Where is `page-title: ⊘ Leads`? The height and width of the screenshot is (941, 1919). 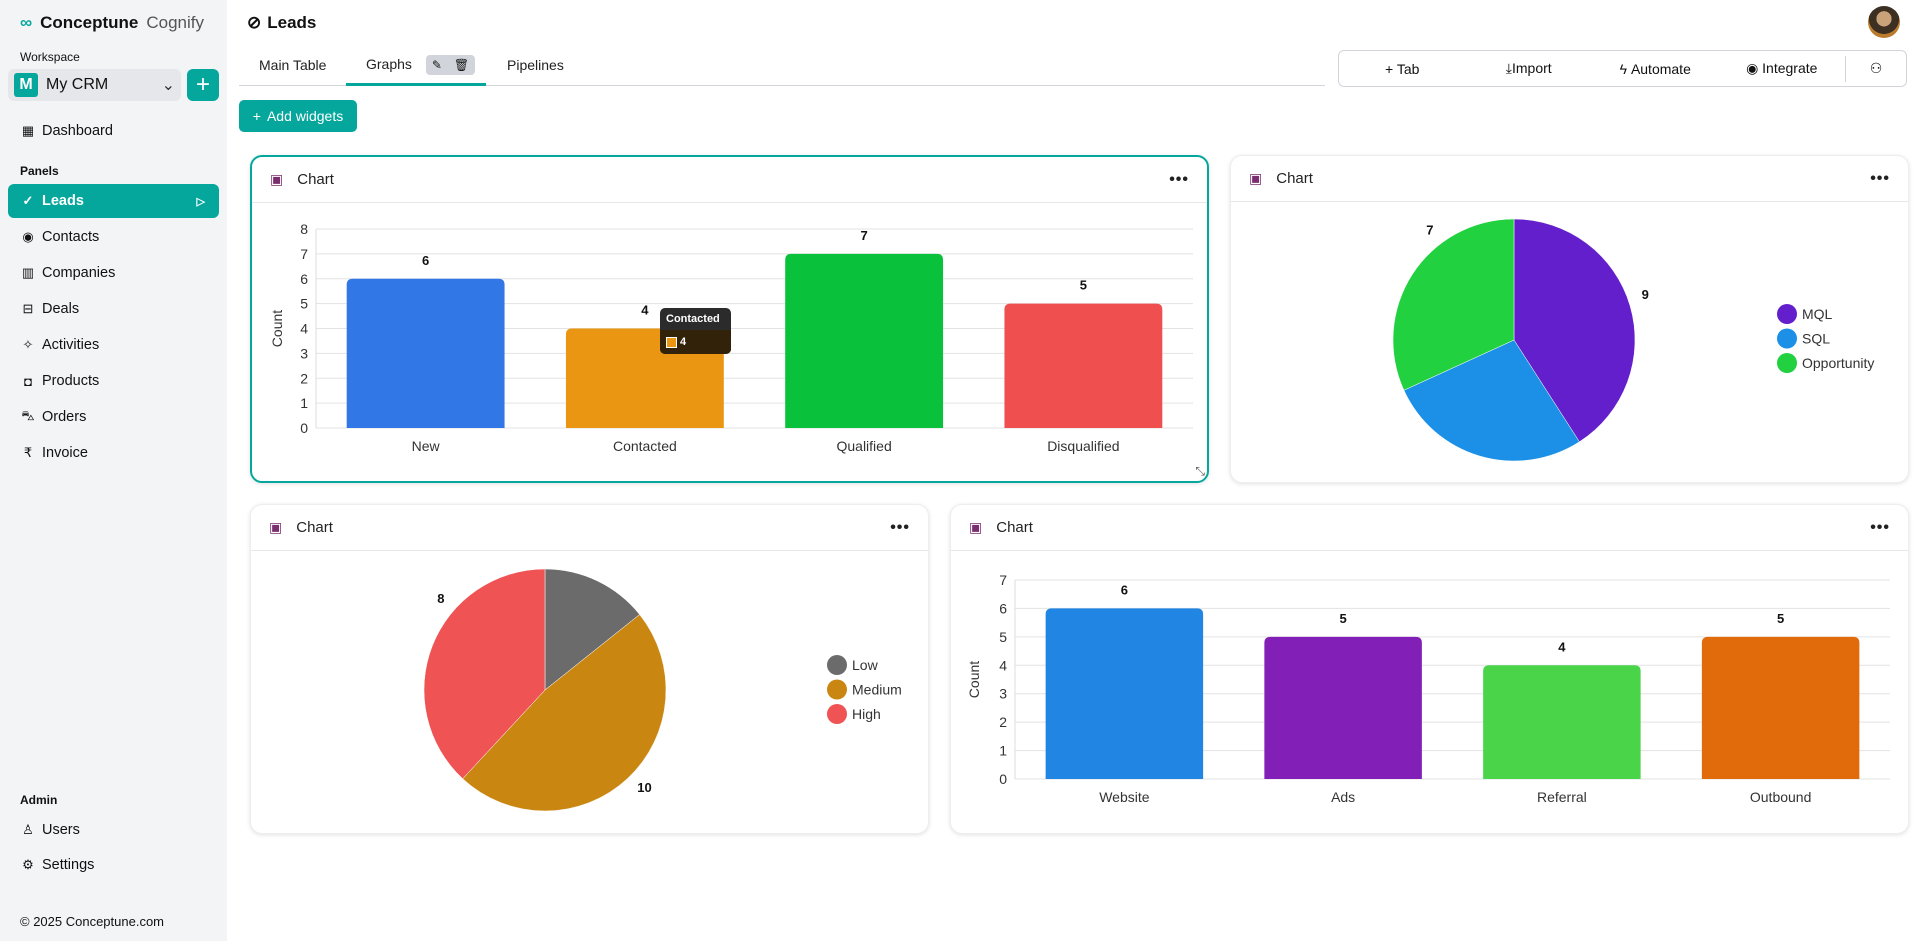
page-title: ⊘ Leads is located at coordinates (282, 22).